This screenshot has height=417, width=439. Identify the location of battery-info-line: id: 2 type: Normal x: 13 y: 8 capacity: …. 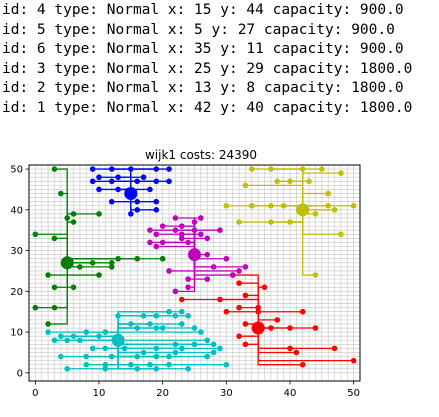
(203, 88).